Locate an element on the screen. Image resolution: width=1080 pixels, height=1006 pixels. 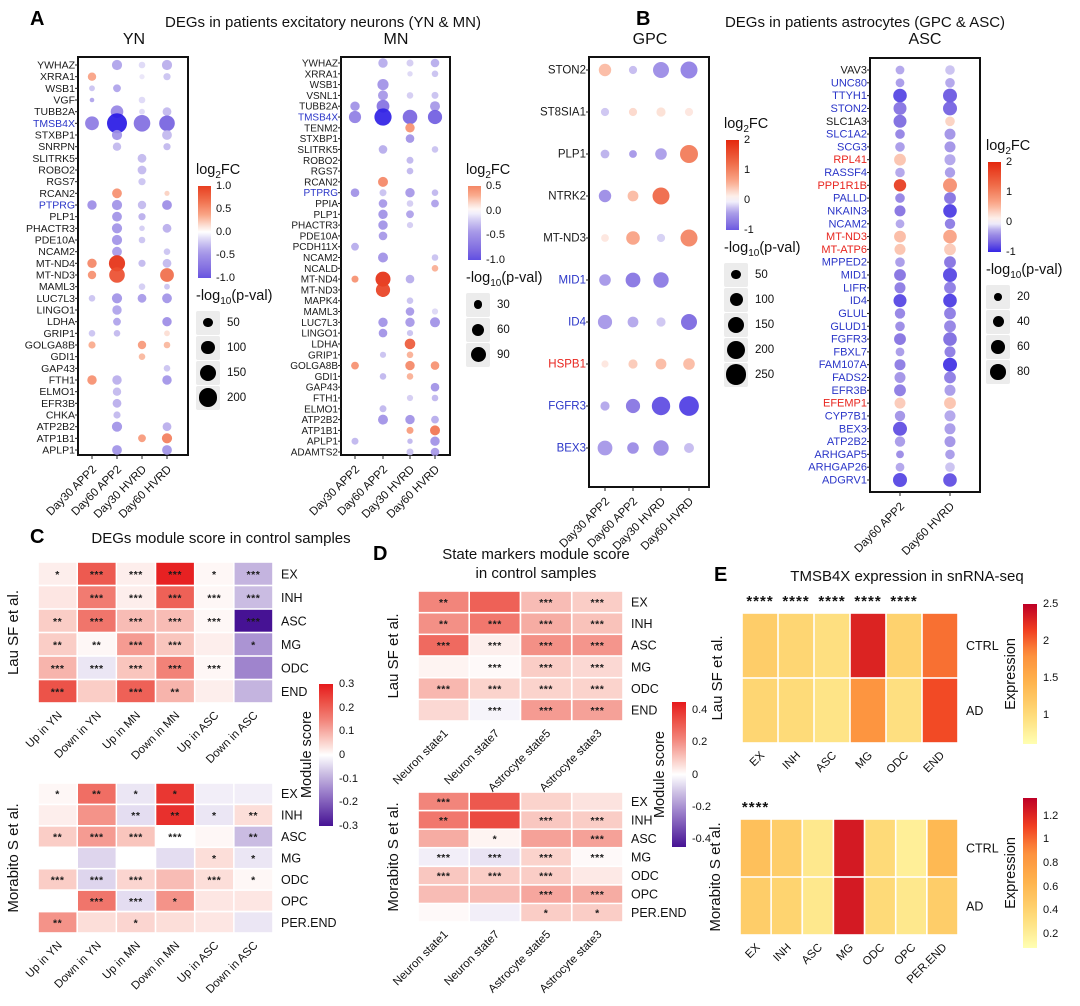
row-label: MG is located at coordinates (641, 858).